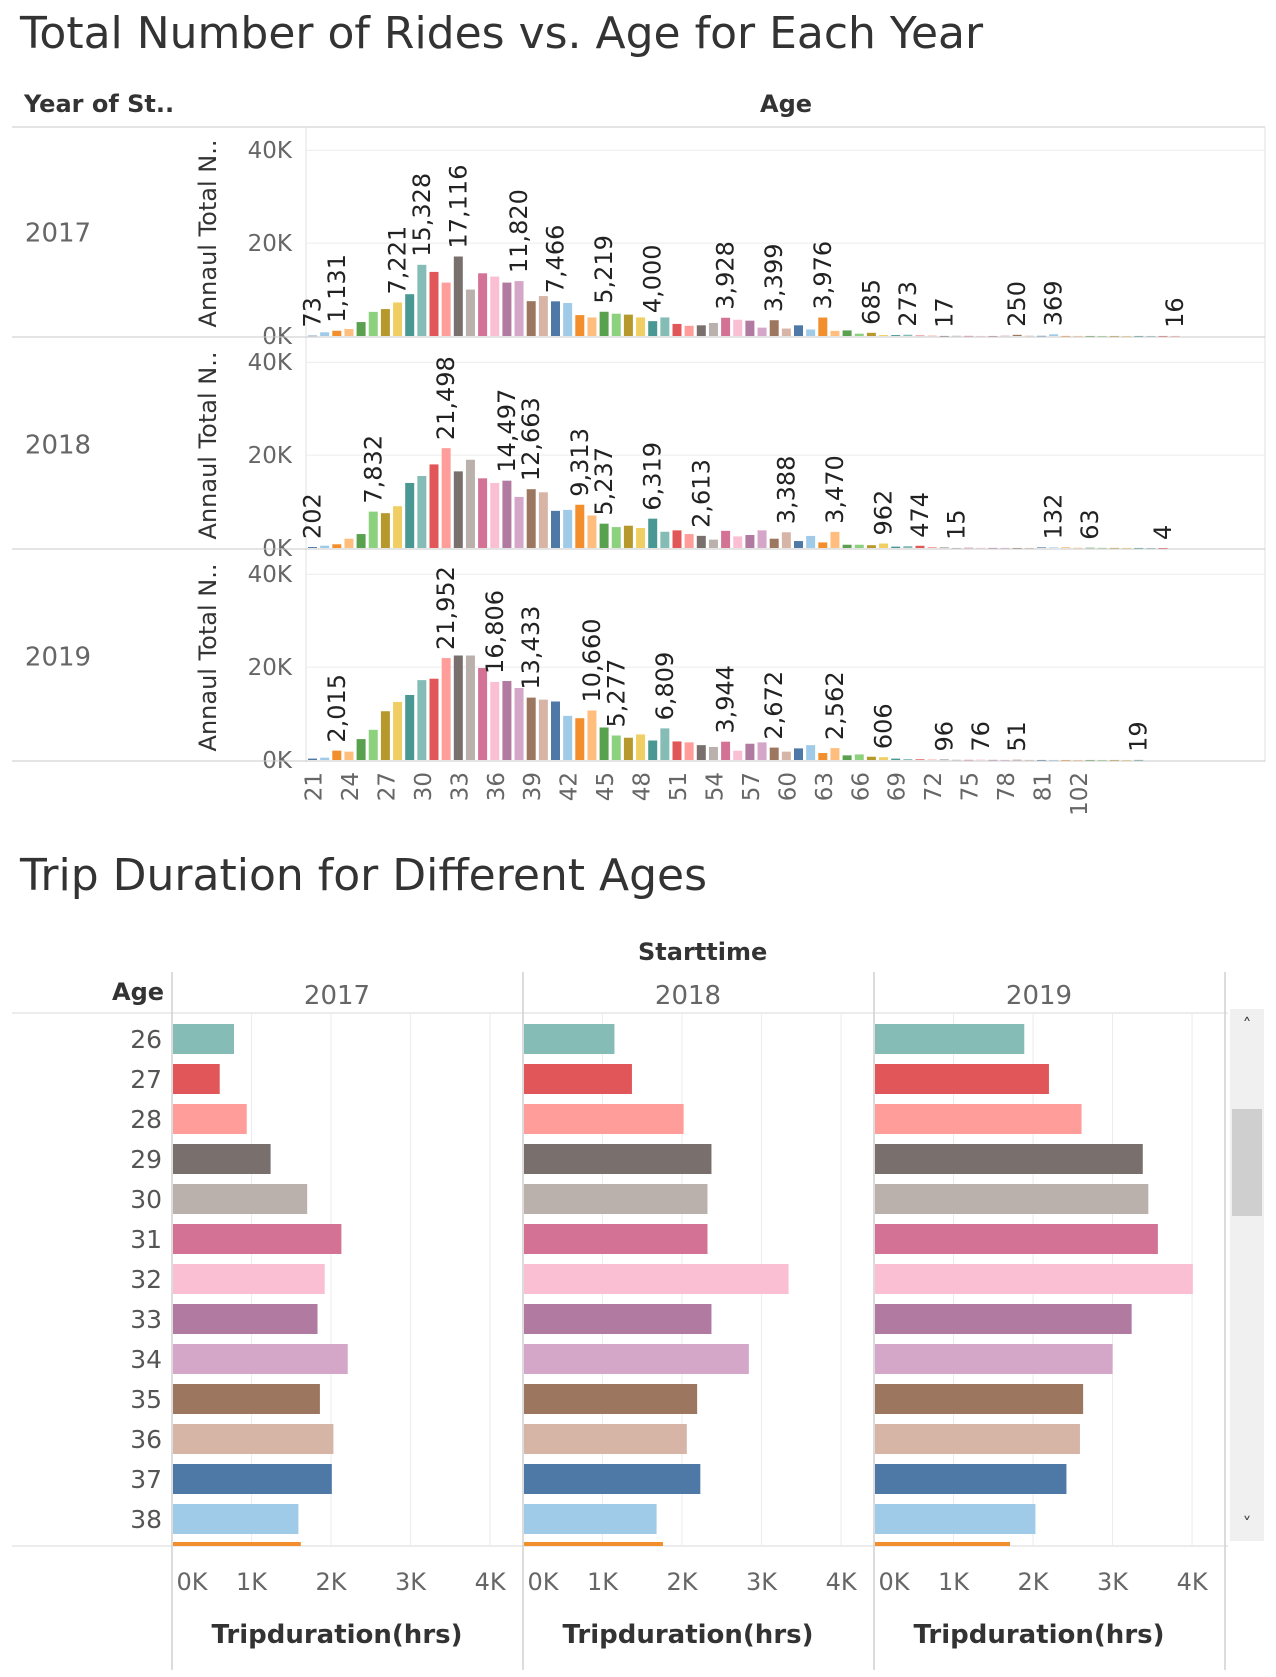  Describe the element at coordinates (1247, 1162) in the screenshot. I see `scroll-thumb` at that location.